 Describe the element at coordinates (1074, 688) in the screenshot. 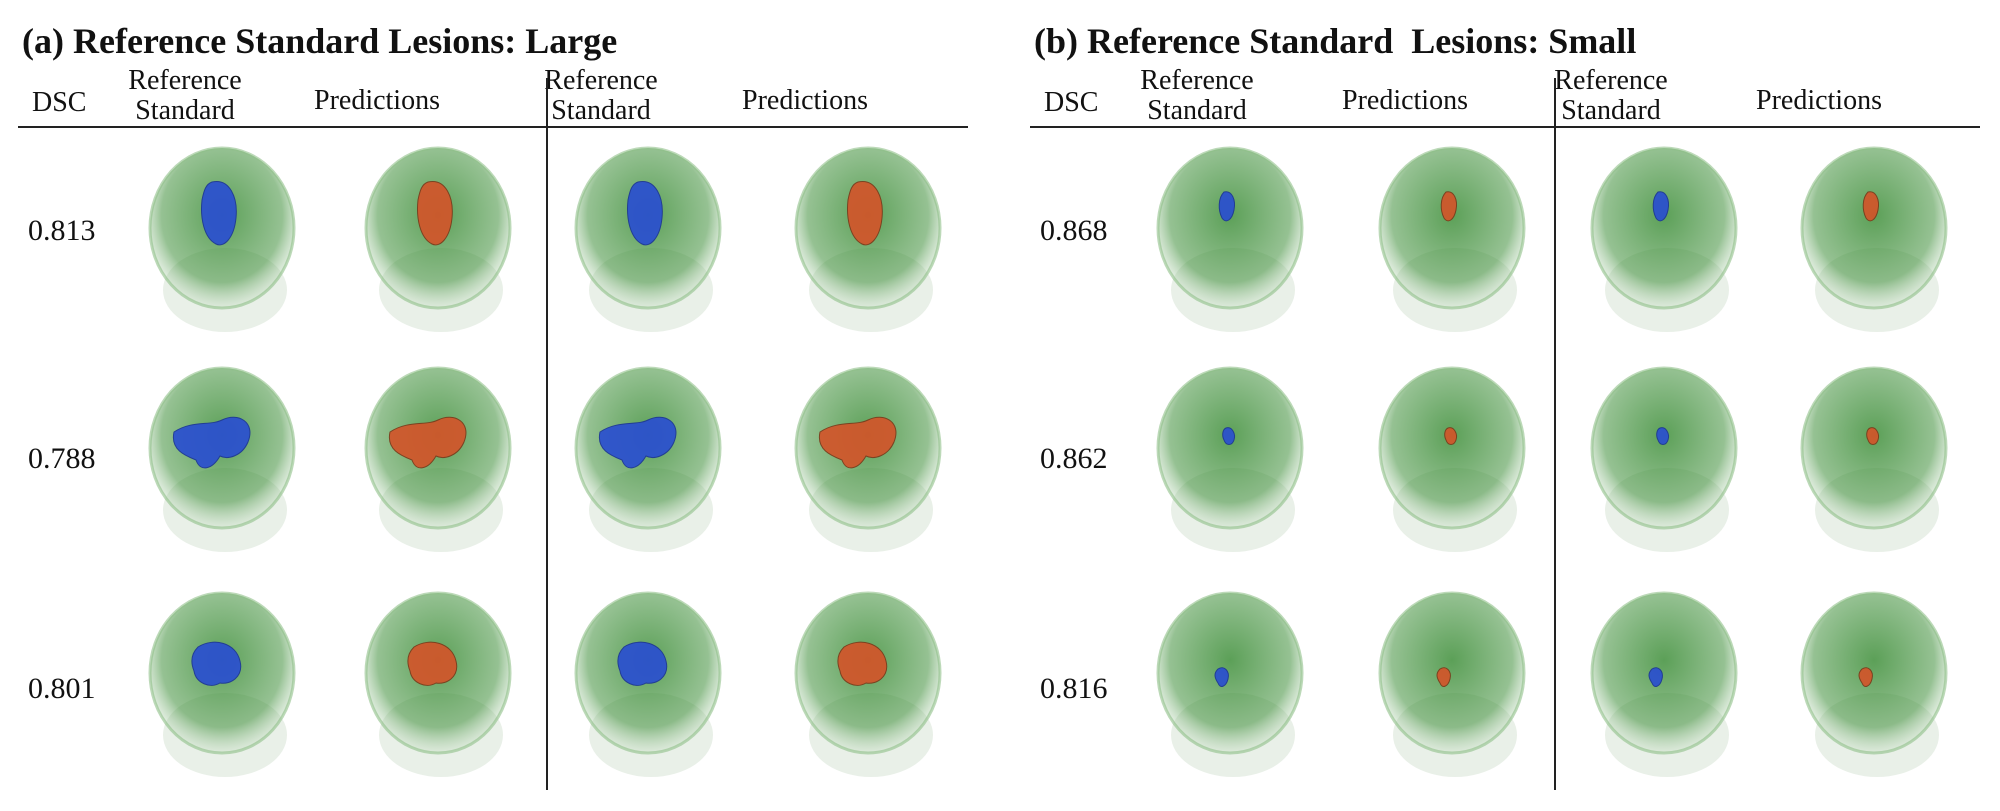

I see `dsc-value: 0.816` at that location.